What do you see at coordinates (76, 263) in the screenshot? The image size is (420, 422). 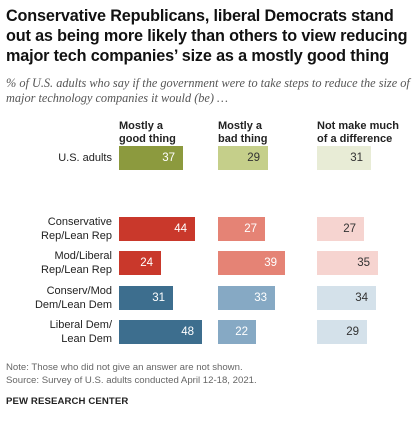 I see `row-label: Mod/Liberal Rep/Lean Rep` at bounding box center [76, 263].